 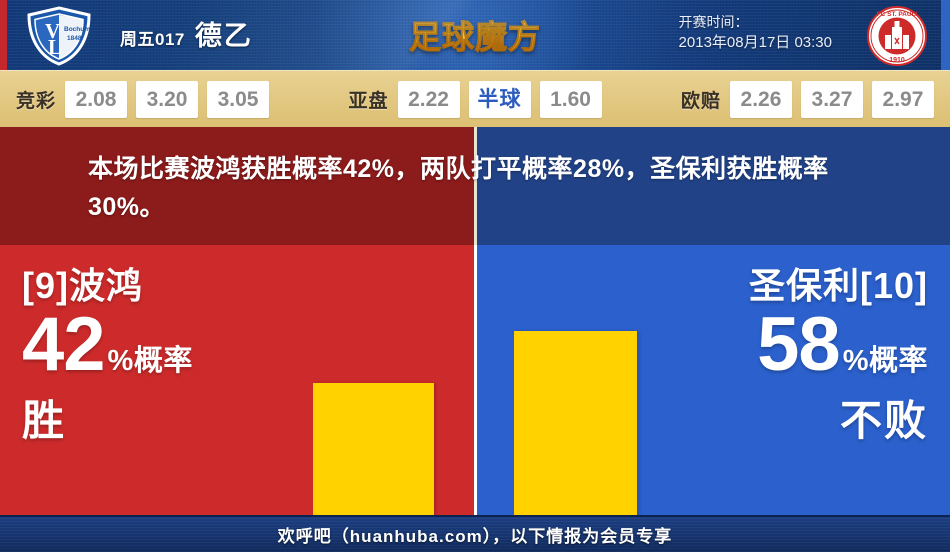 I want to click on away-stats-block: 圣保利[10] 58 %概率 不败, so click(x=838, y=357).